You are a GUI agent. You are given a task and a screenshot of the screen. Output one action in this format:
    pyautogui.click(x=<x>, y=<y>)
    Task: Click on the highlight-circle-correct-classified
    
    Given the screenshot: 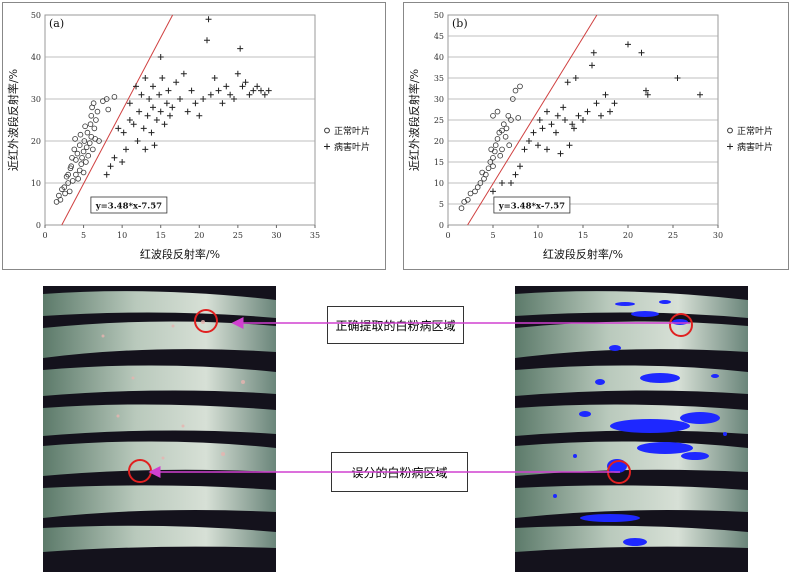 What is the action you would take?
    pyautogui.click(x=681, y=325)
    